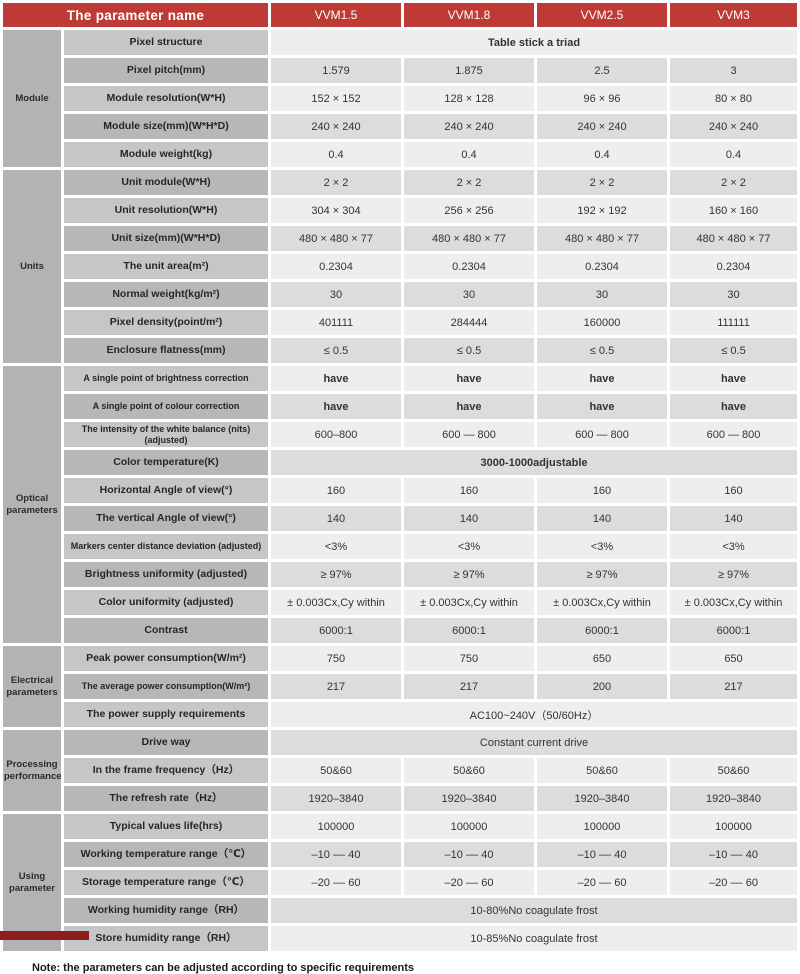  Describe the element at coordinates (733, 770) in the screenshot. I see `value-vvm3: 50&60` at that location.